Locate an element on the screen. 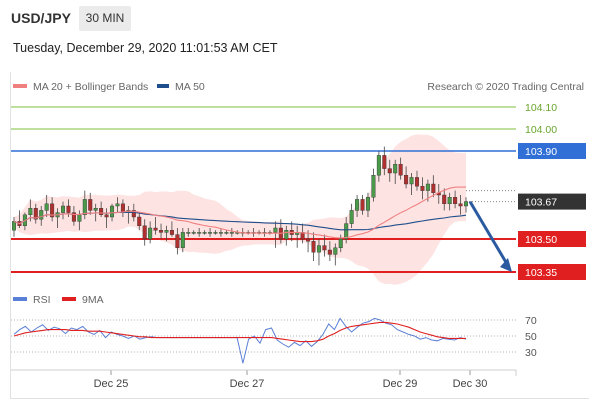  x-tick-label: Dec 30 is located at coordinates (470, 384).